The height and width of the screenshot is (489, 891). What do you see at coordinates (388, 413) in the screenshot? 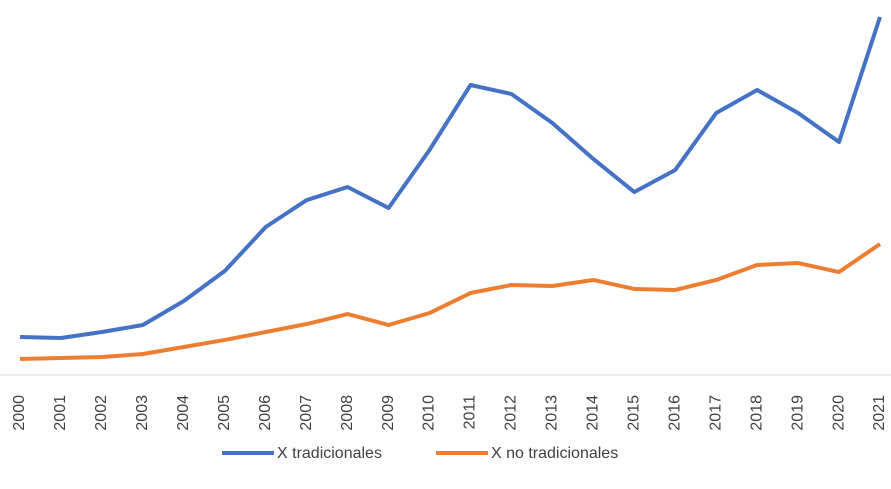
I see `x-tick-label: 2009` at bounding box center [388, 413].